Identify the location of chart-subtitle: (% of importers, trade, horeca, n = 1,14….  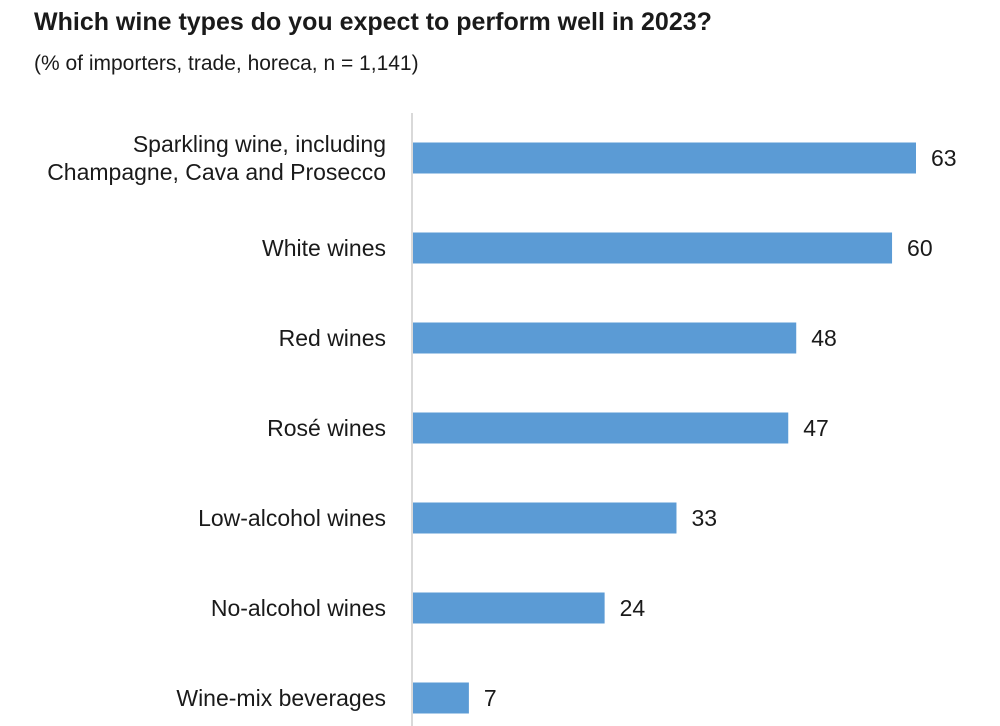
(226, 63).